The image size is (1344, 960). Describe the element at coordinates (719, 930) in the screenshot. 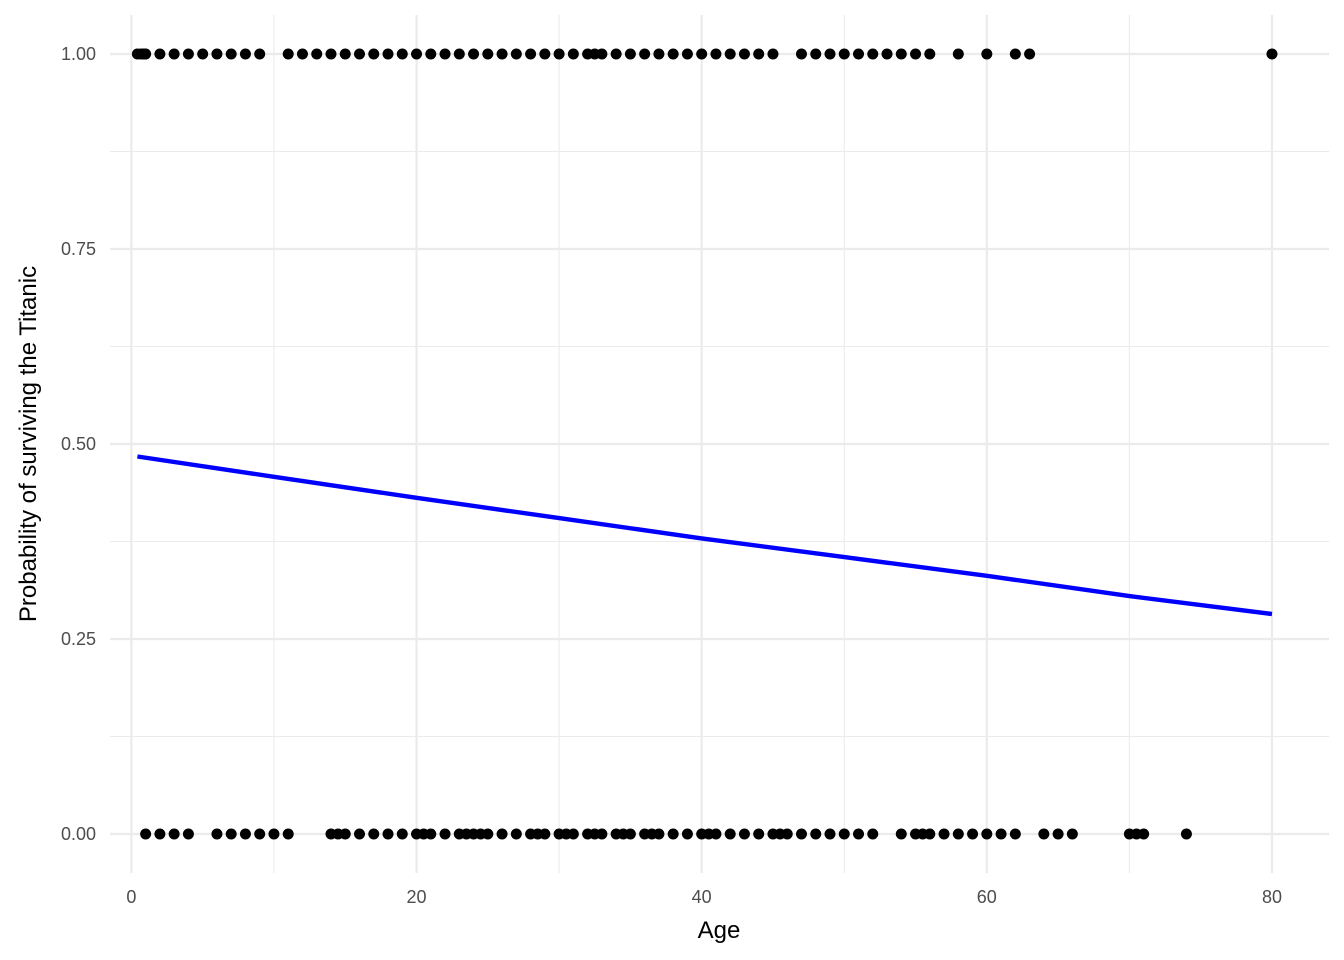

I see `x-axis-title: Age` at that location.